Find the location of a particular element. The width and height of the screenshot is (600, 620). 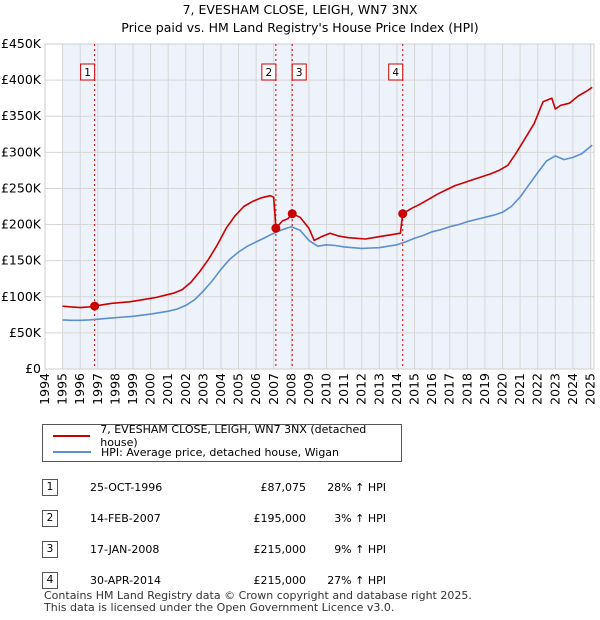

x-tick-label: 2013 is located at coordinates (378, 389).